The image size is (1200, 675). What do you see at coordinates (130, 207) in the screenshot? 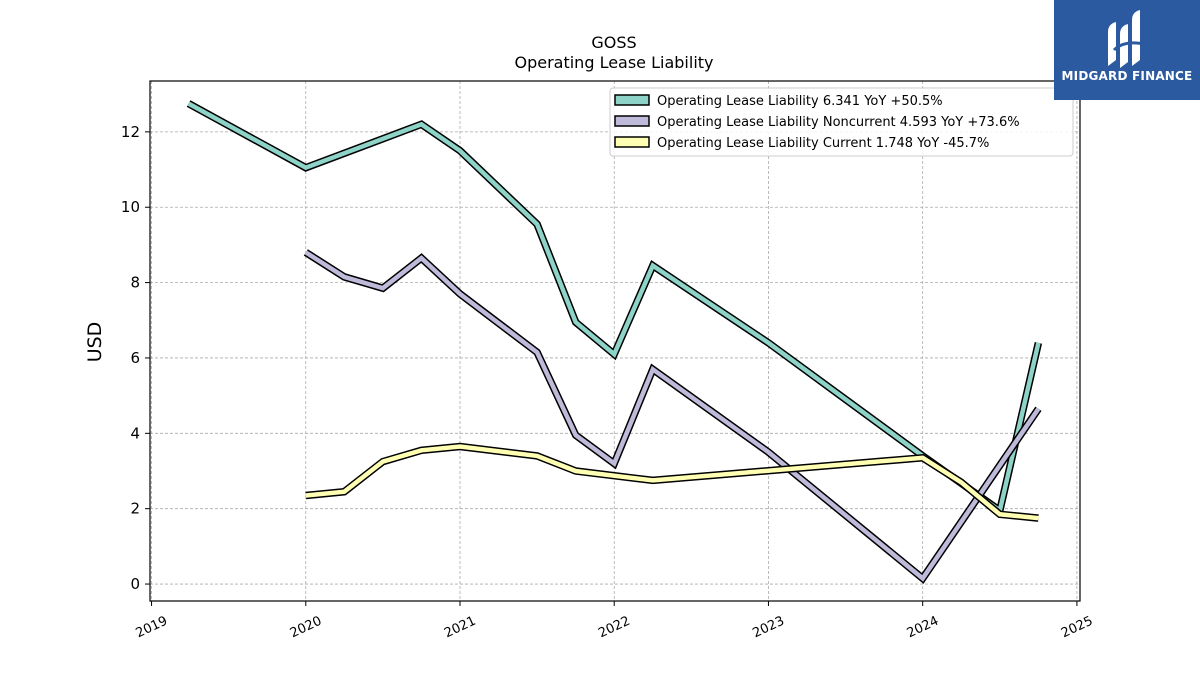
I see `y-tick-label: 10` at bounding box center [130, 207].